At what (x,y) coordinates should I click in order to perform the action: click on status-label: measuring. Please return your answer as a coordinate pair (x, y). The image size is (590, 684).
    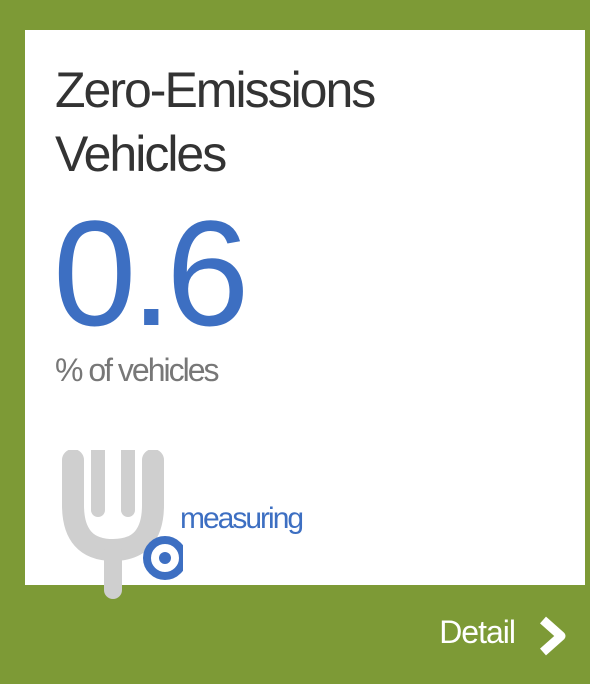
    Looking at the image, I should click on (242, 518).